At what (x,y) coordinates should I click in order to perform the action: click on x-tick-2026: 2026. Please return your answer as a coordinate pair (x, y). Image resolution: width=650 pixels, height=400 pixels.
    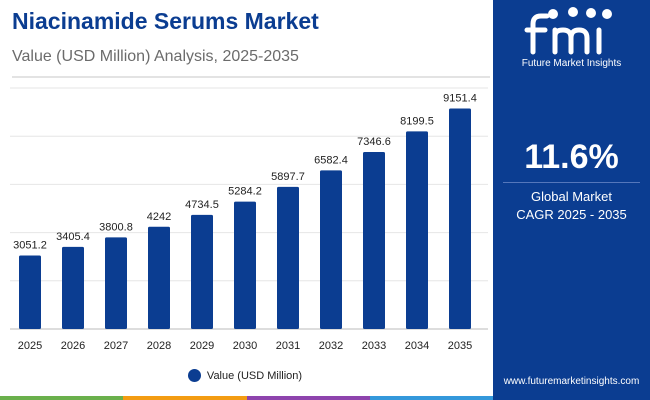
    Looking at the image, I should click on (73, 346).